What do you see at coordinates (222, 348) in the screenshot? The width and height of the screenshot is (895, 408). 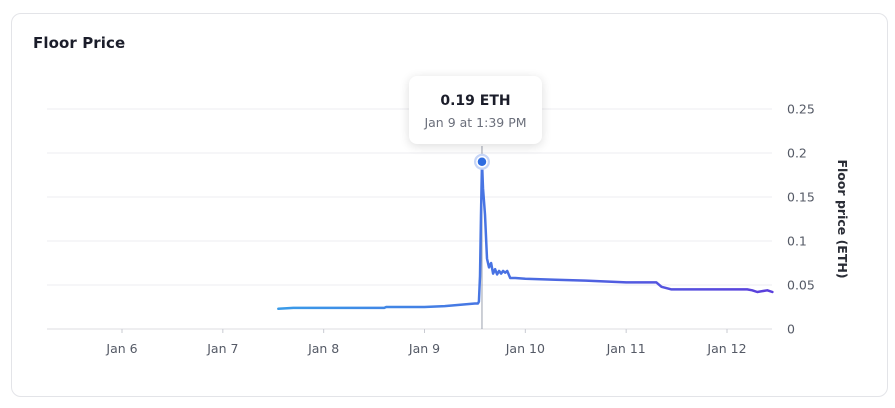 I see `x-tick-label: Jan 7` at bounding box center [222, 348].